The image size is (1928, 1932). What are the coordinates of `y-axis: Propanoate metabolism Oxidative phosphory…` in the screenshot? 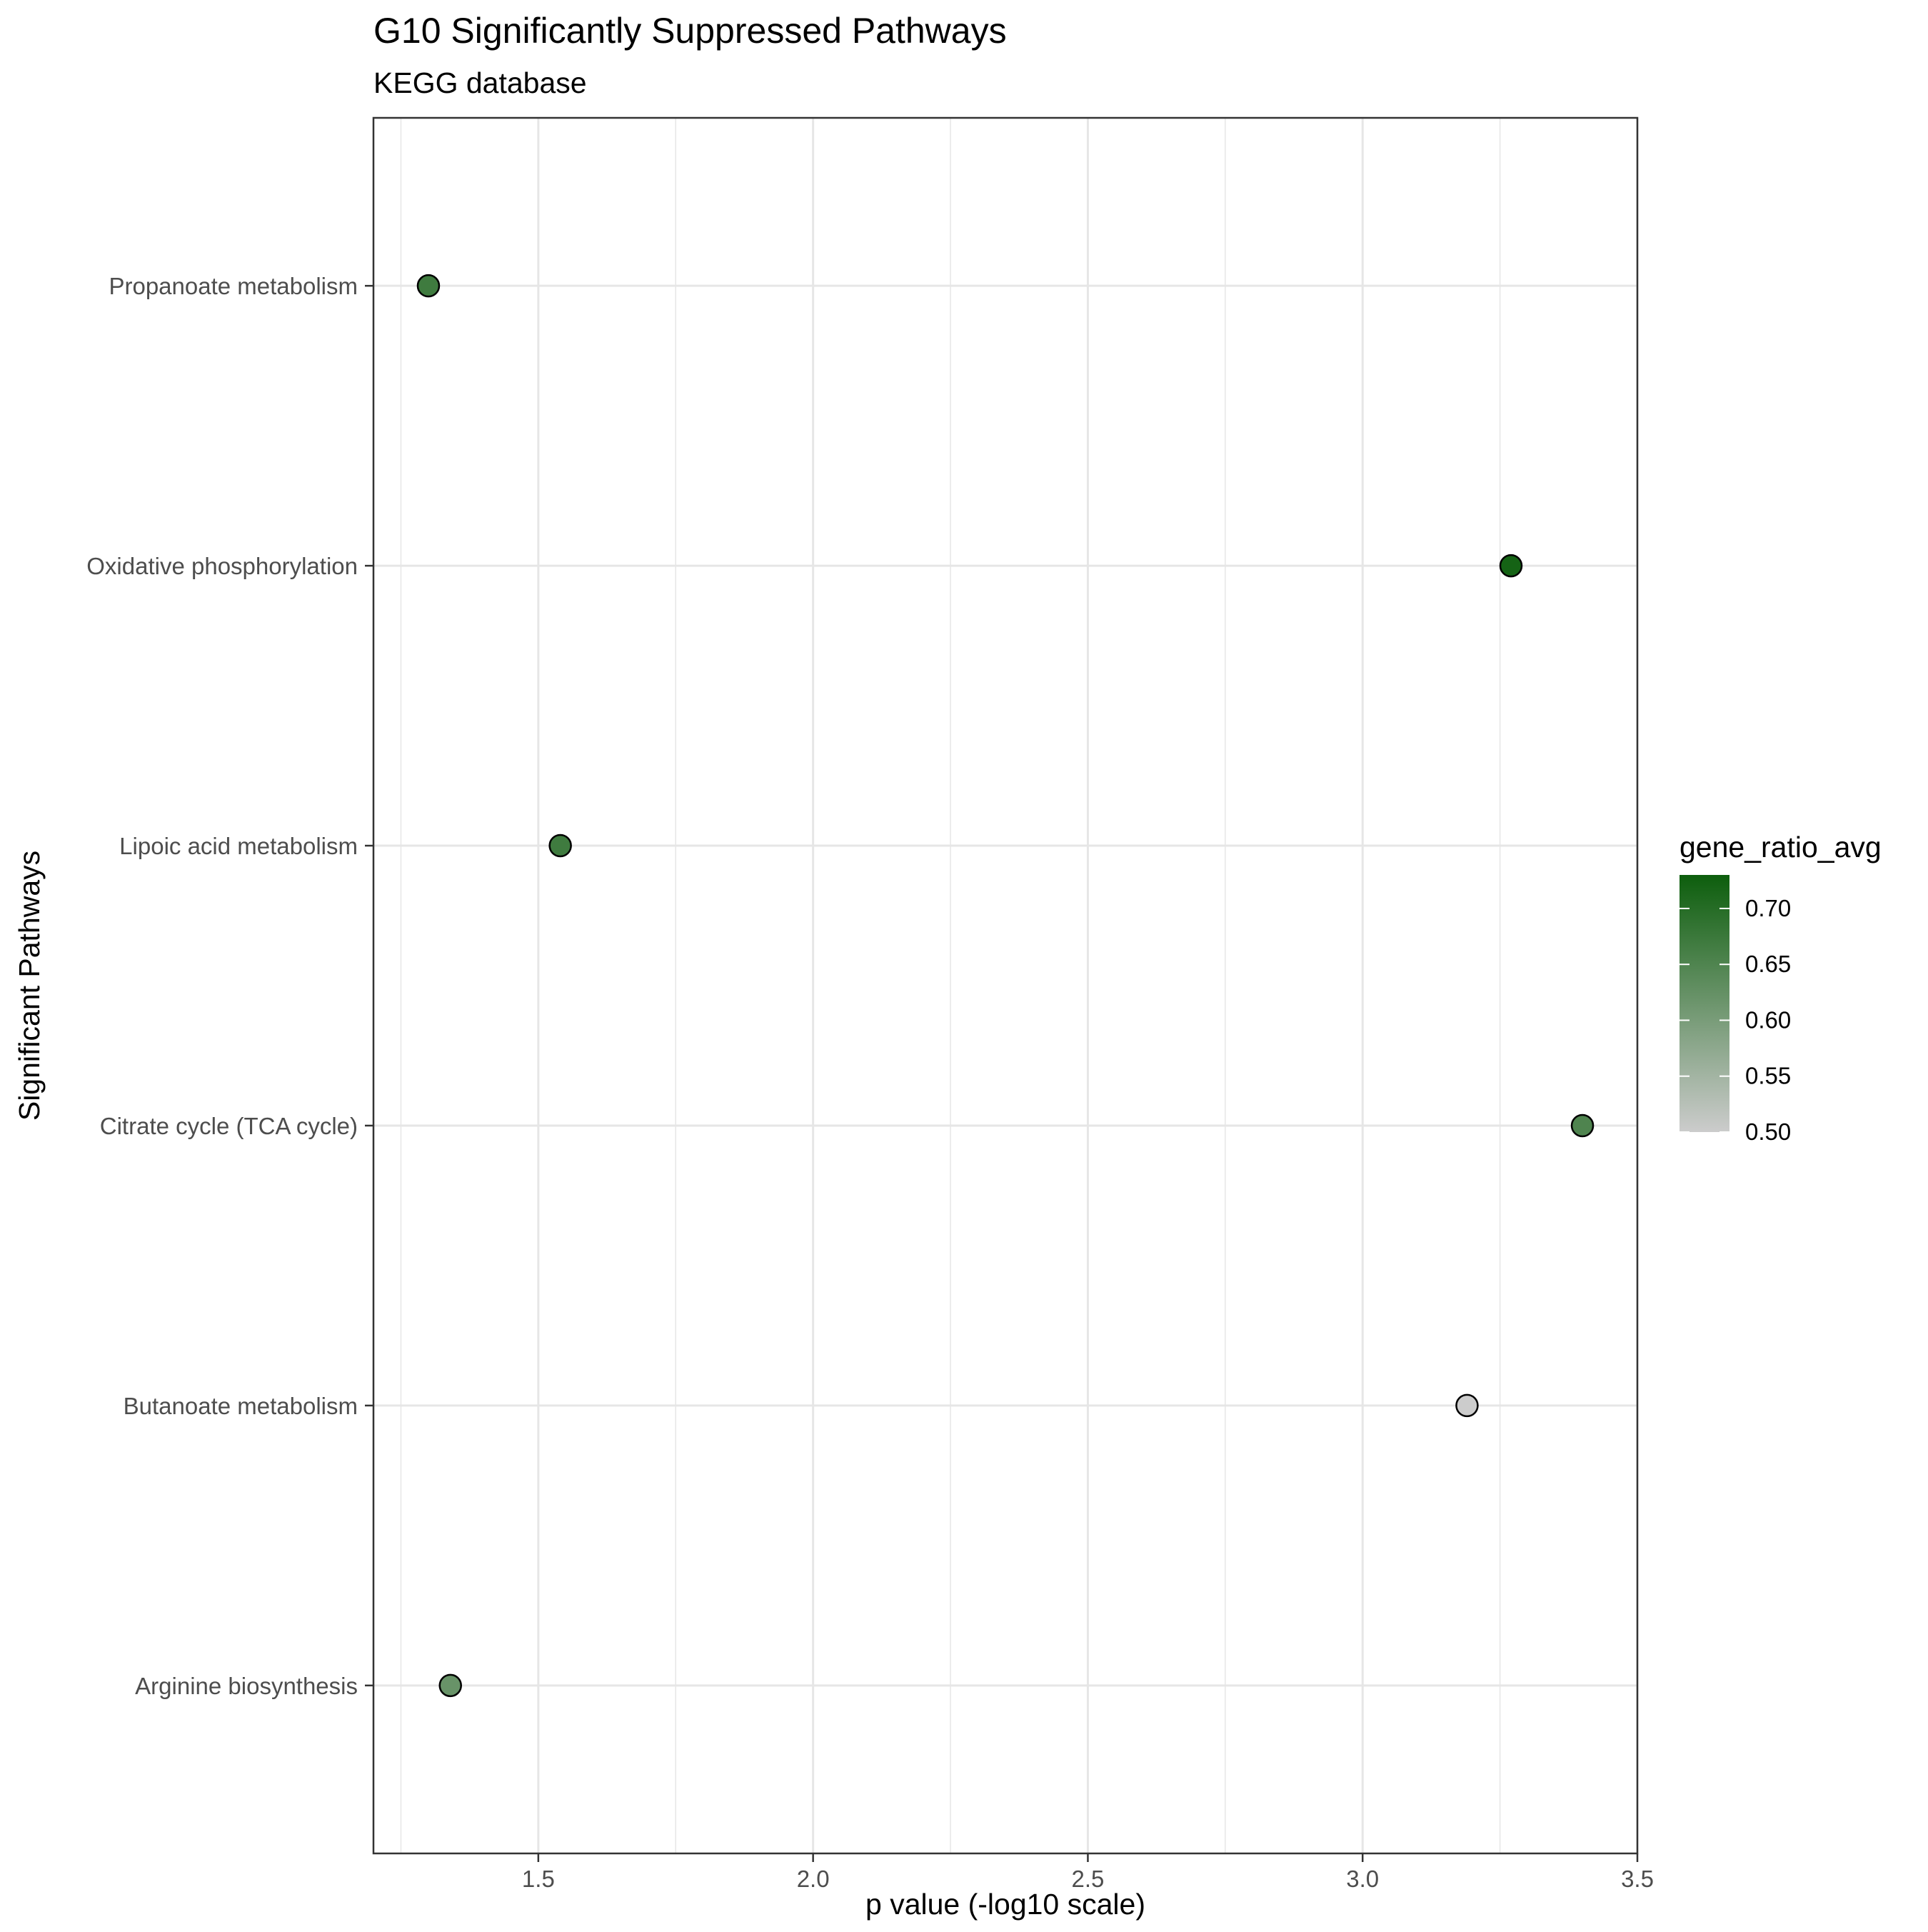 It's located at (229, 986).